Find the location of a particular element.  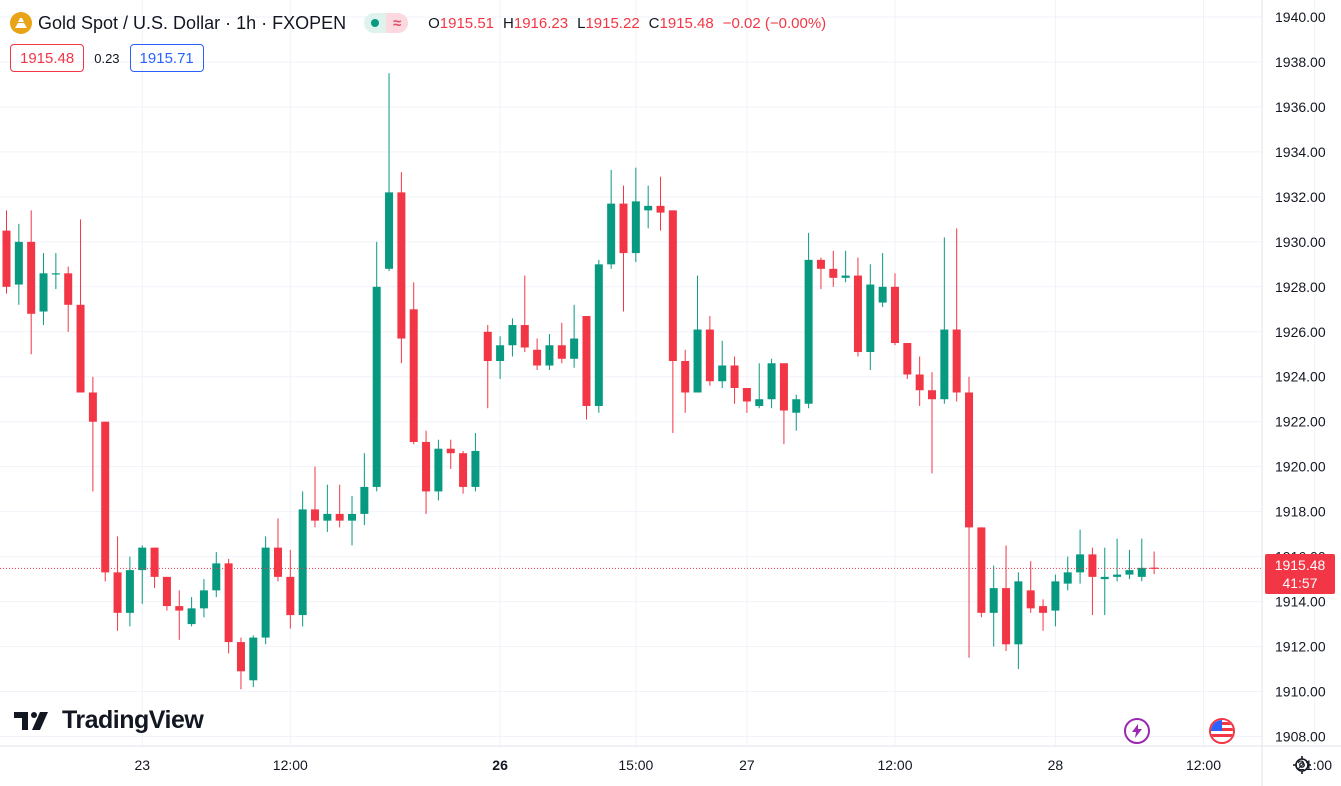

us-flag-icon is located at coordinates (1222, 731).